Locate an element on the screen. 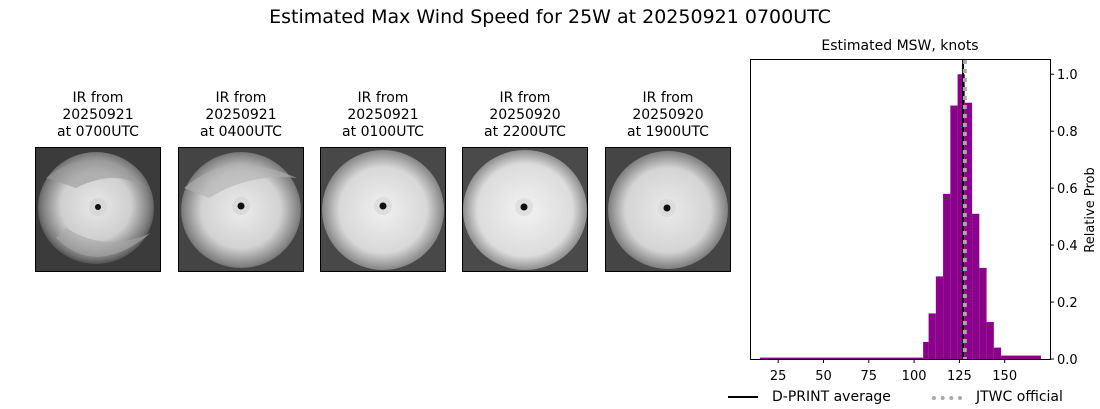 This screenshot has height=409, width=1100. x-tick-label: 100 is located at coordinates (914, 376).